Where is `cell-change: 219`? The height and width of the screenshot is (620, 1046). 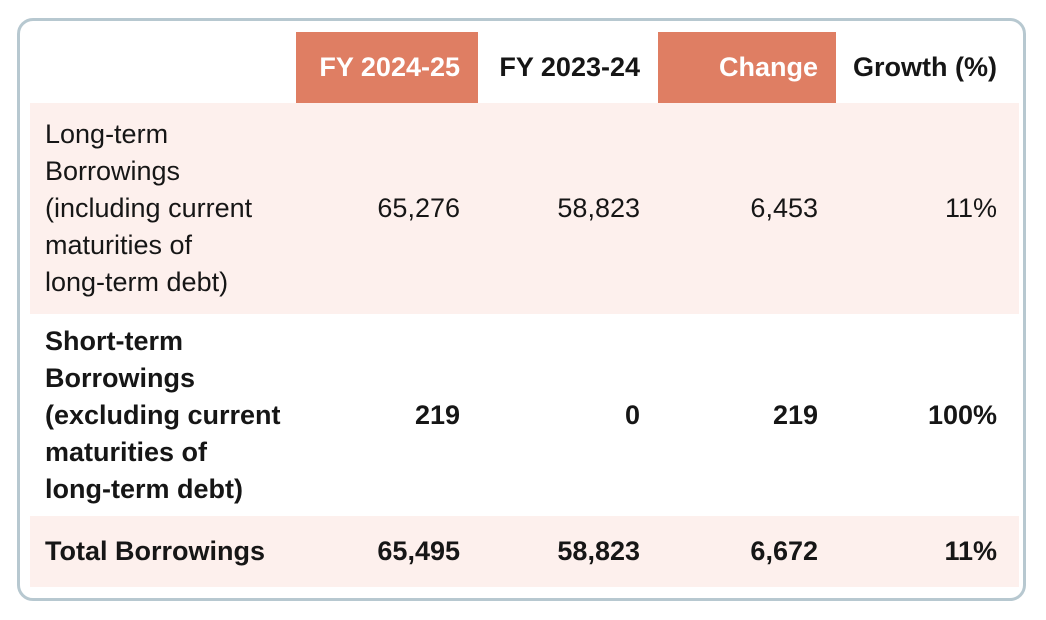 cell-change: 219 is located at coordinates (795, 414).